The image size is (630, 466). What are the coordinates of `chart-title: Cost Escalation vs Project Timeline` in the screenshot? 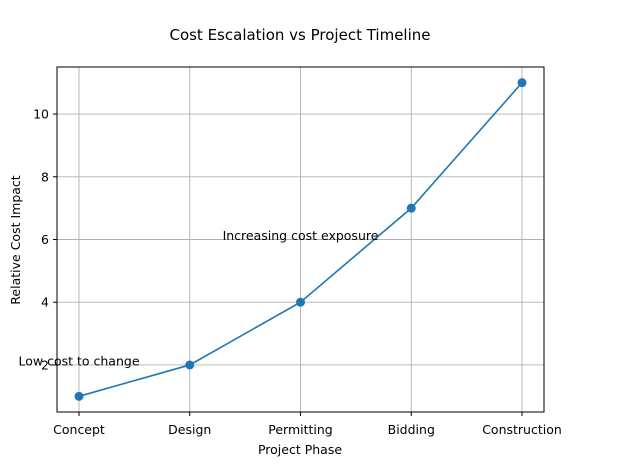 It's located at (299, 35).